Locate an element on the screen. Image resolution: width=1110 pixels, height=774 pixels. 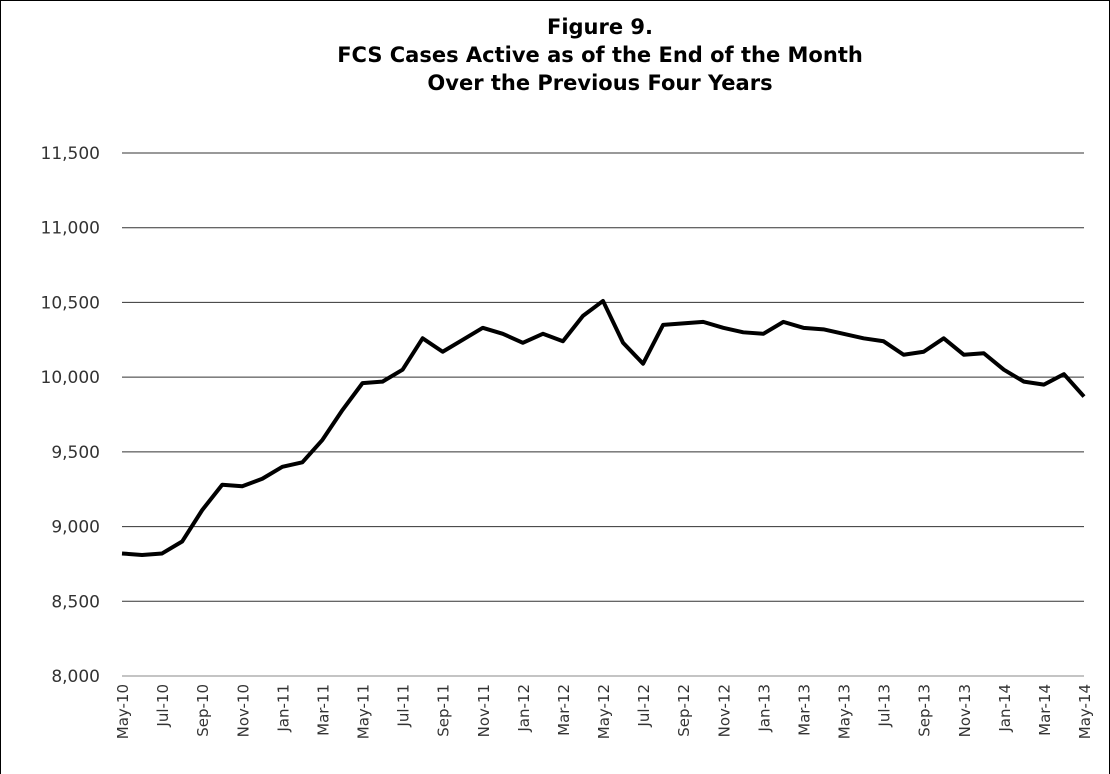
x-tick-label: Jul-12 is located at coordinates (644, 706).